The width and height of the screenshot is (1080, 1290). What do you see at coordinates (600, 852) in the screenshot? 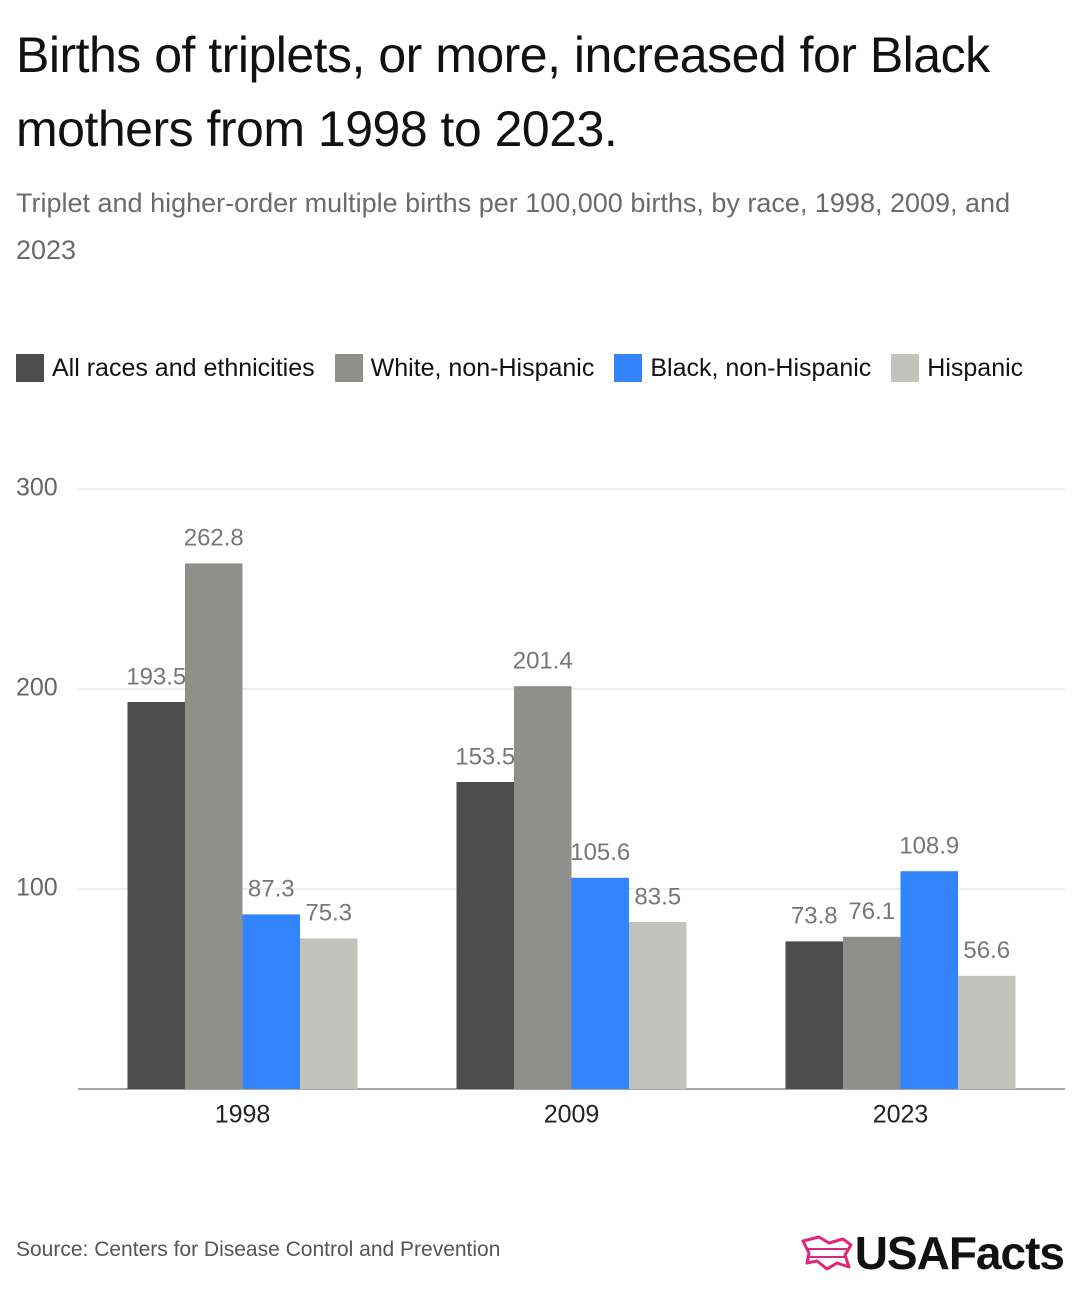
I see `data-label: 105.6` at bounding box center [600, 852].